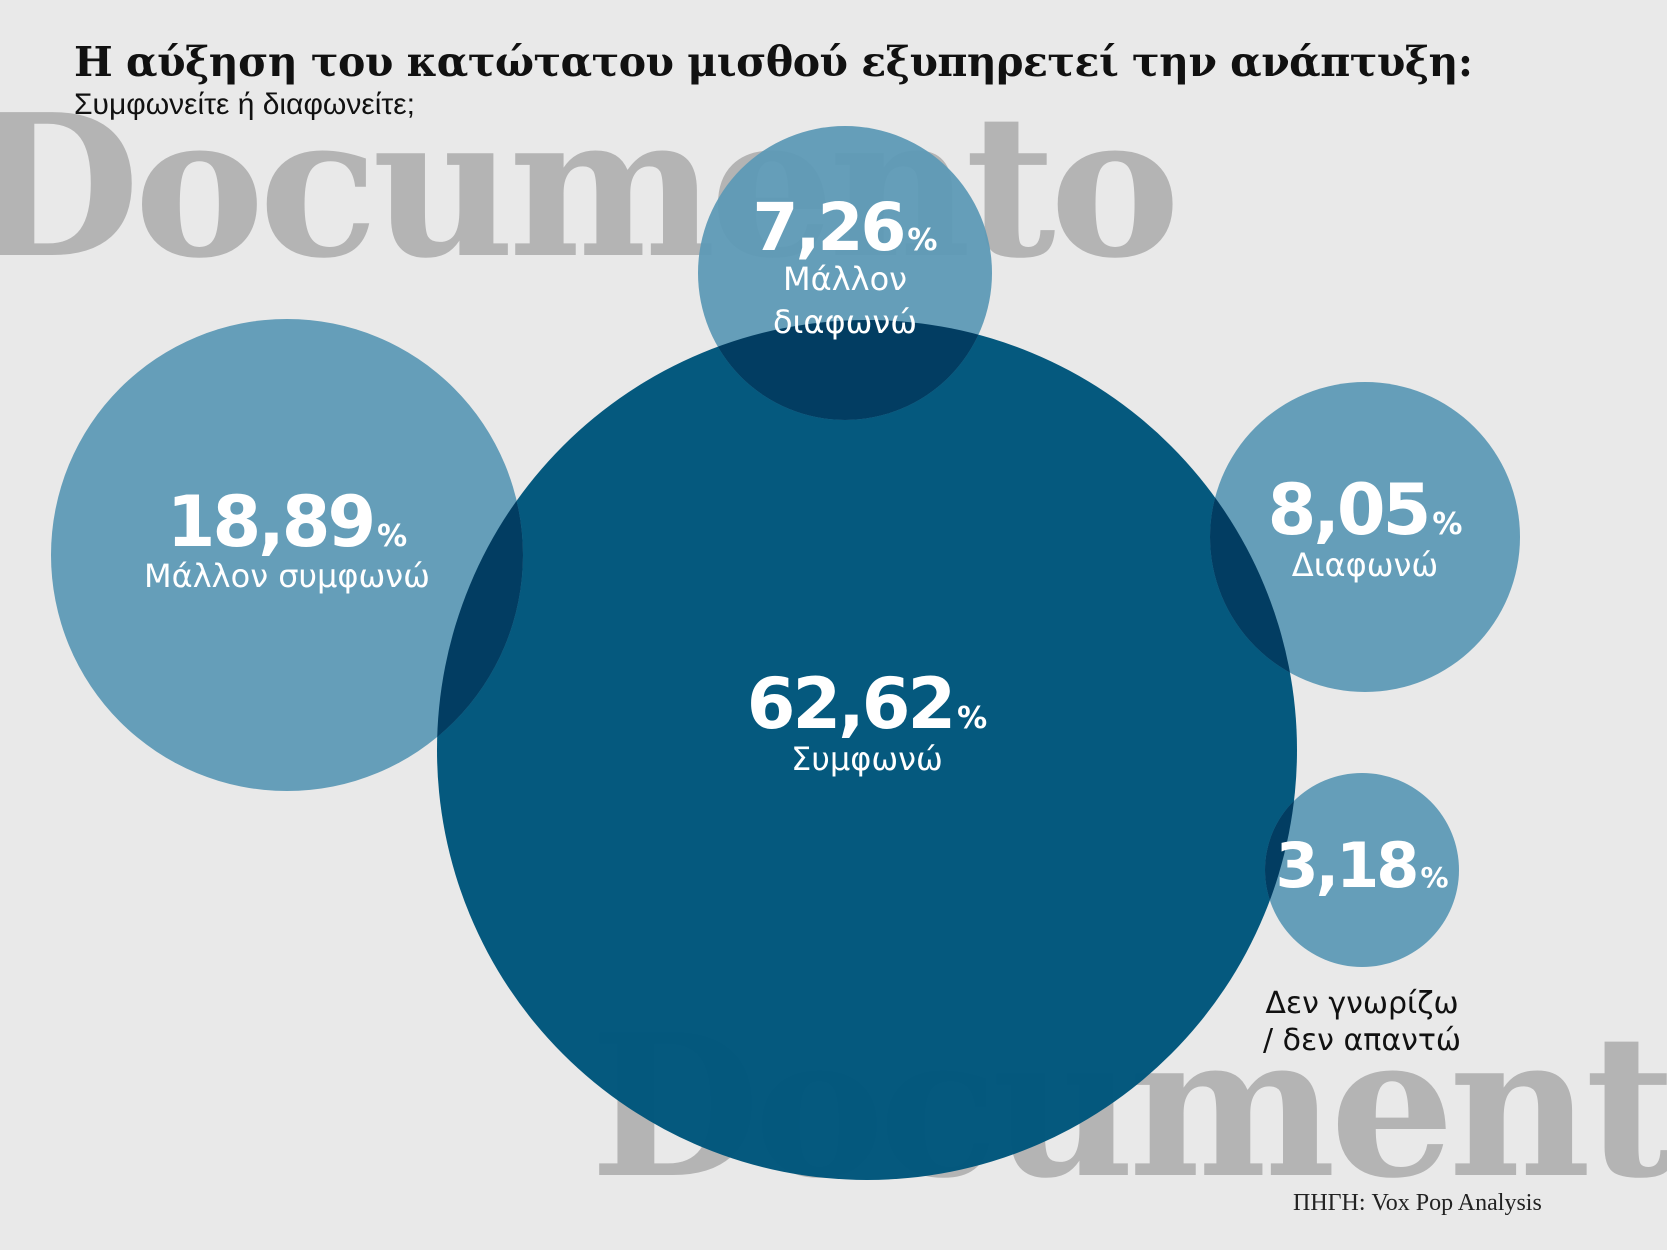 The height and width of the screenshot is (1250, 1667). I want to click on chart-subtitle: Συμφωνείτε ή διαφωνείτε;, so click(244, 104).